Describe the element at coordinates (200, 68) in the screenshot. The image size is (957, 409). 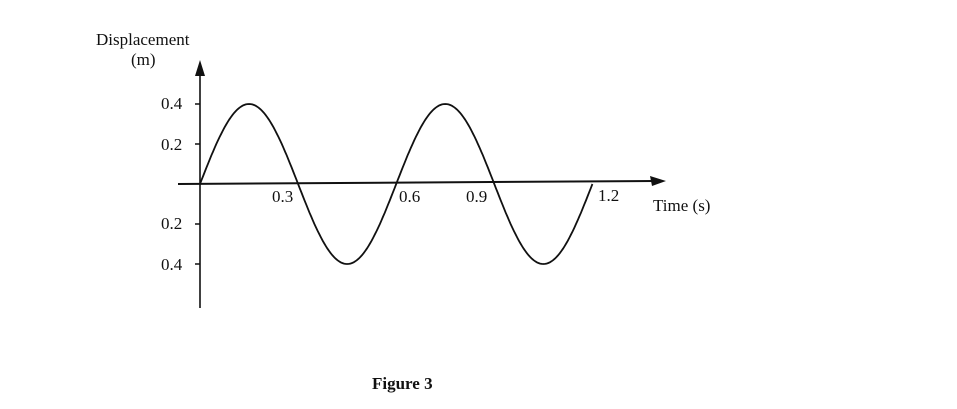
I see `y-axis-arrow-icon` at that location.